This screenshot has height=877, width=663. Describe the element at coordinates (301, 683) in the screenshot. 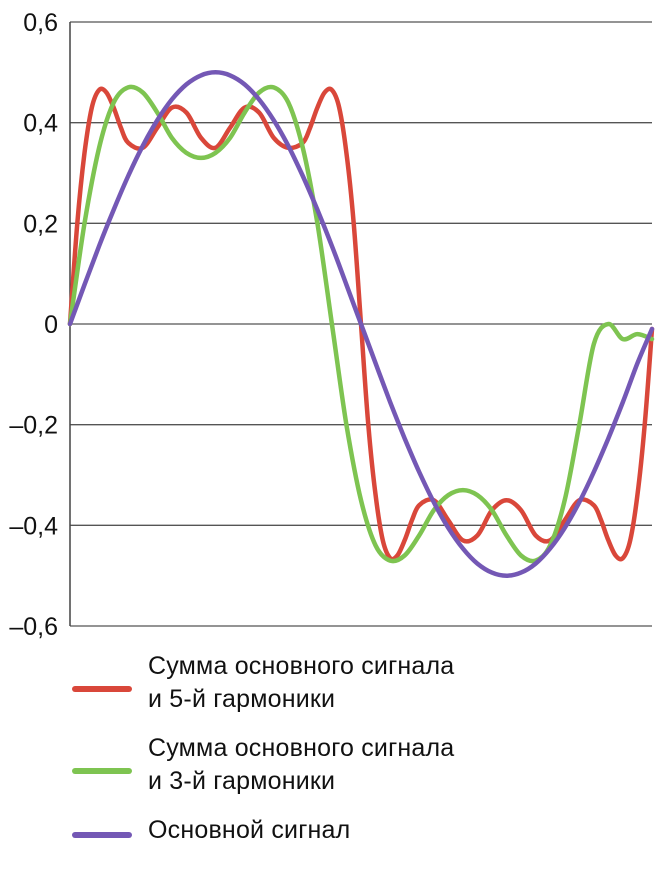

I see `legend-label: Сумма основного сигнала и 5-й гармоники` at that location.